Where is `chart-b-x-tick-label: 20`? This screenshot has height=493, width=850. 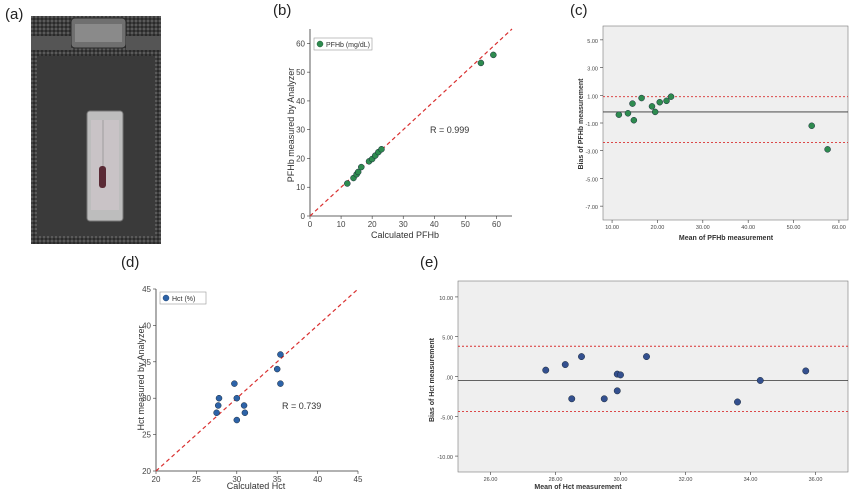
chart-b-x-tick-label: 20 is located at coordinates (372, 224).